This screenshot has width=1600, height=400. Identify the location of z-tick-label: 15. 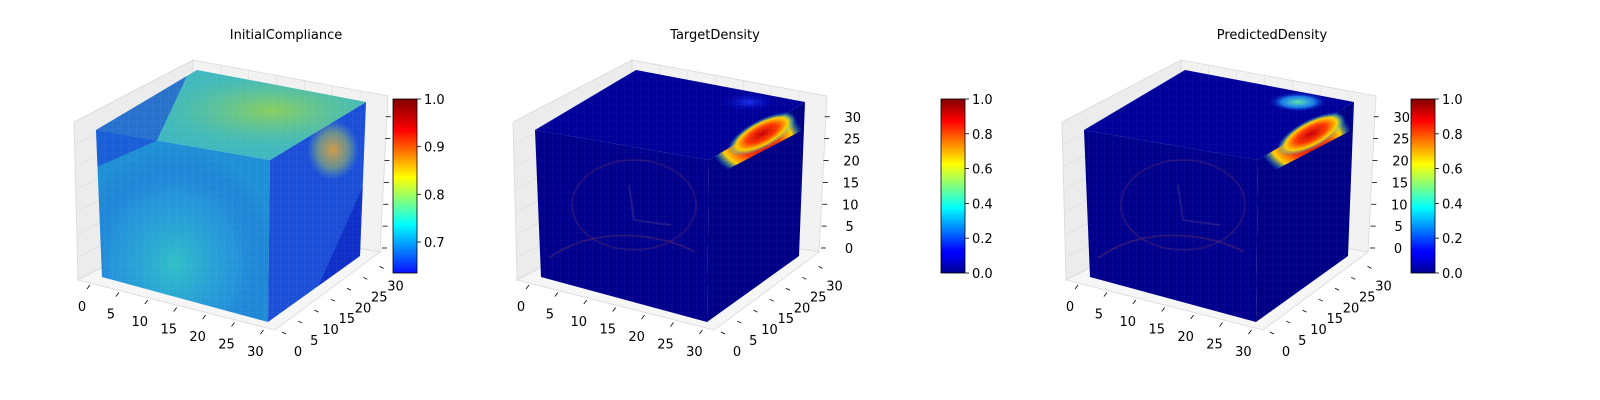
(1400, 183).